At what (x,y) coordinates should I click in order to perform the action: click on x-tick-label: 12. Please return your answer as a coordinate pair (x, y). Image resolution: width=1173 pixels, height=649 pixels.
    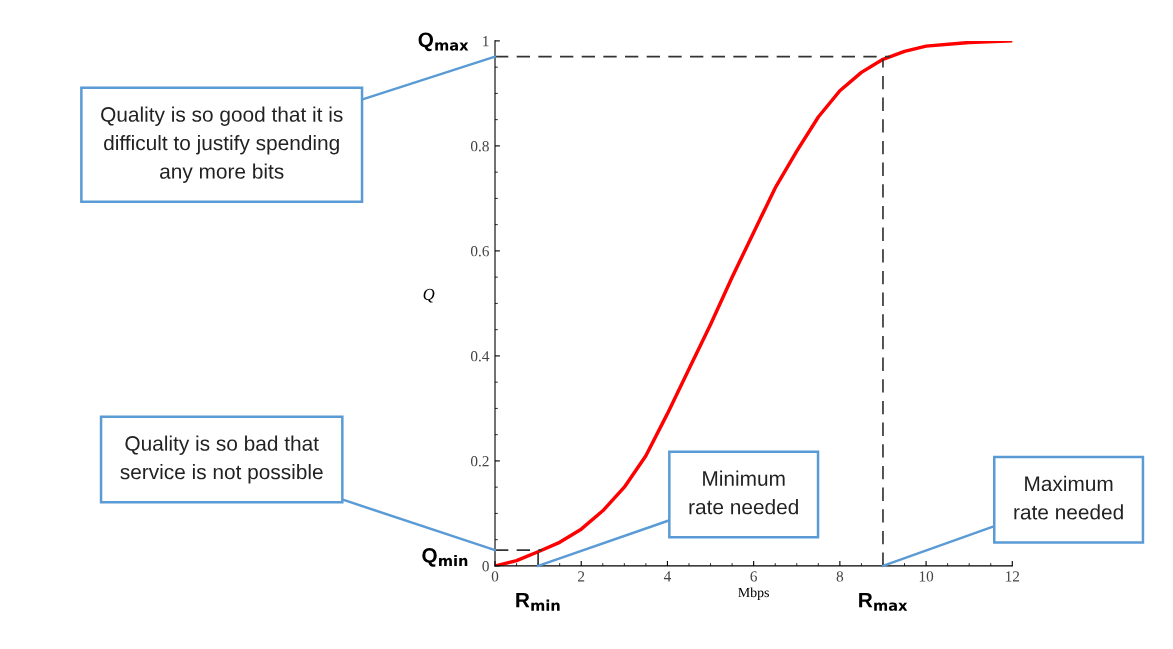
    Looking at the image, I should click on (1013, 576).